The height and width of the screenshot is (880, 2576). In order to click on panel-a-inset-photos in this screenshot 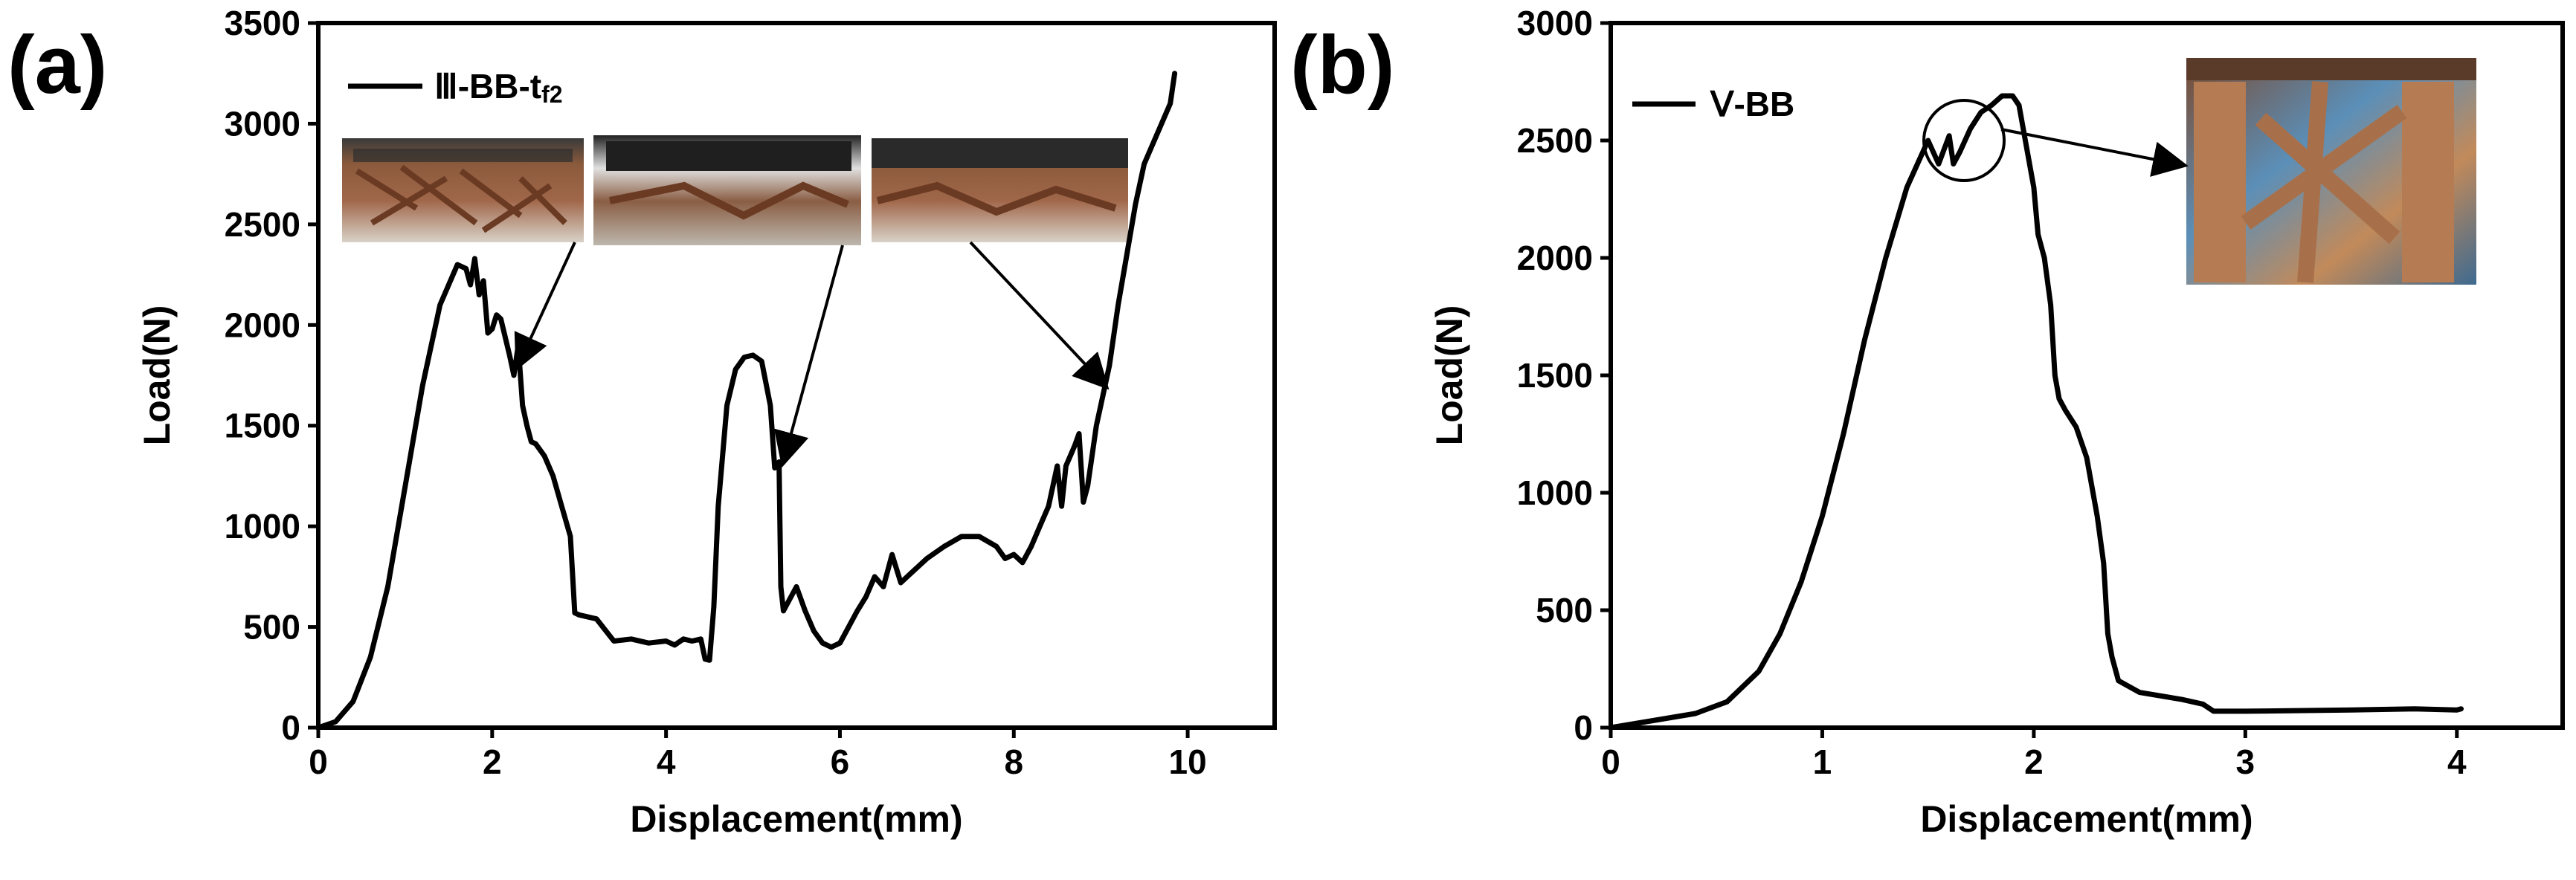, I will do `click(735, 190)`.